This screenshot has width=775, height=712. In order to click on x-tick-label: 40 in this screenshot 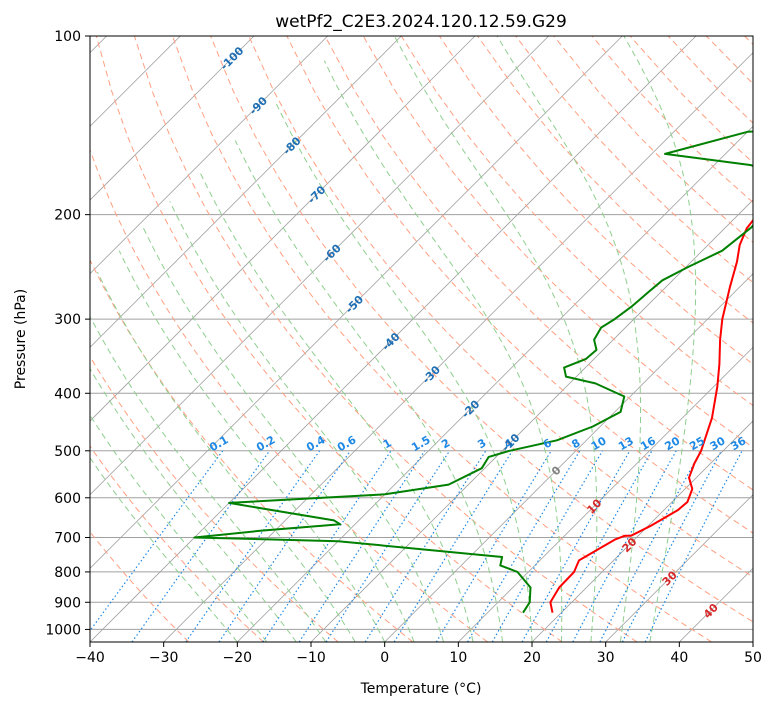, I will do `click(679, 658)`.